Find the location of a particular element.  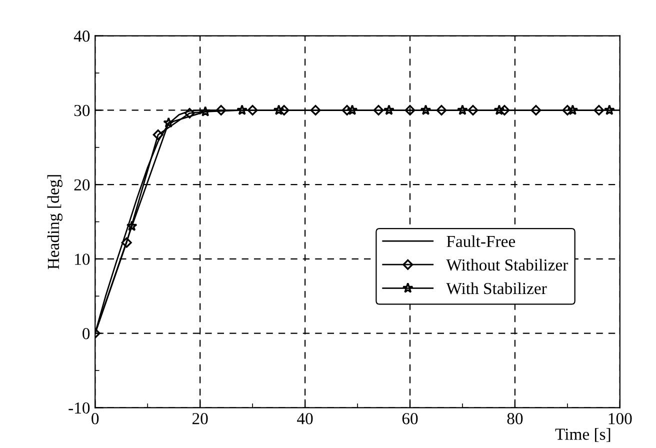

x-tick-label: 60 is located at coordinates (410, 418).